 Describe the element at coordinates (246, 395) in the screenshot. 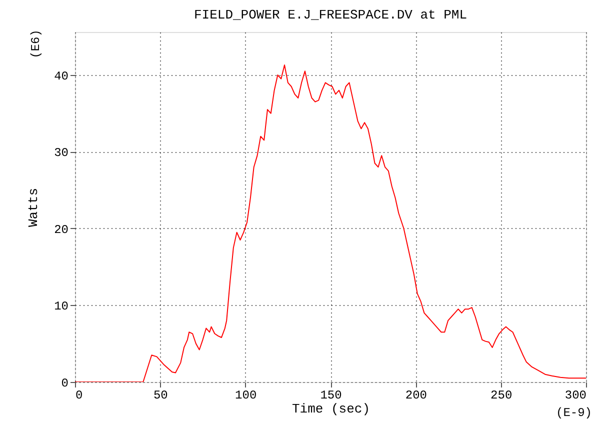

I see `x-tick-label: 100` at that location.